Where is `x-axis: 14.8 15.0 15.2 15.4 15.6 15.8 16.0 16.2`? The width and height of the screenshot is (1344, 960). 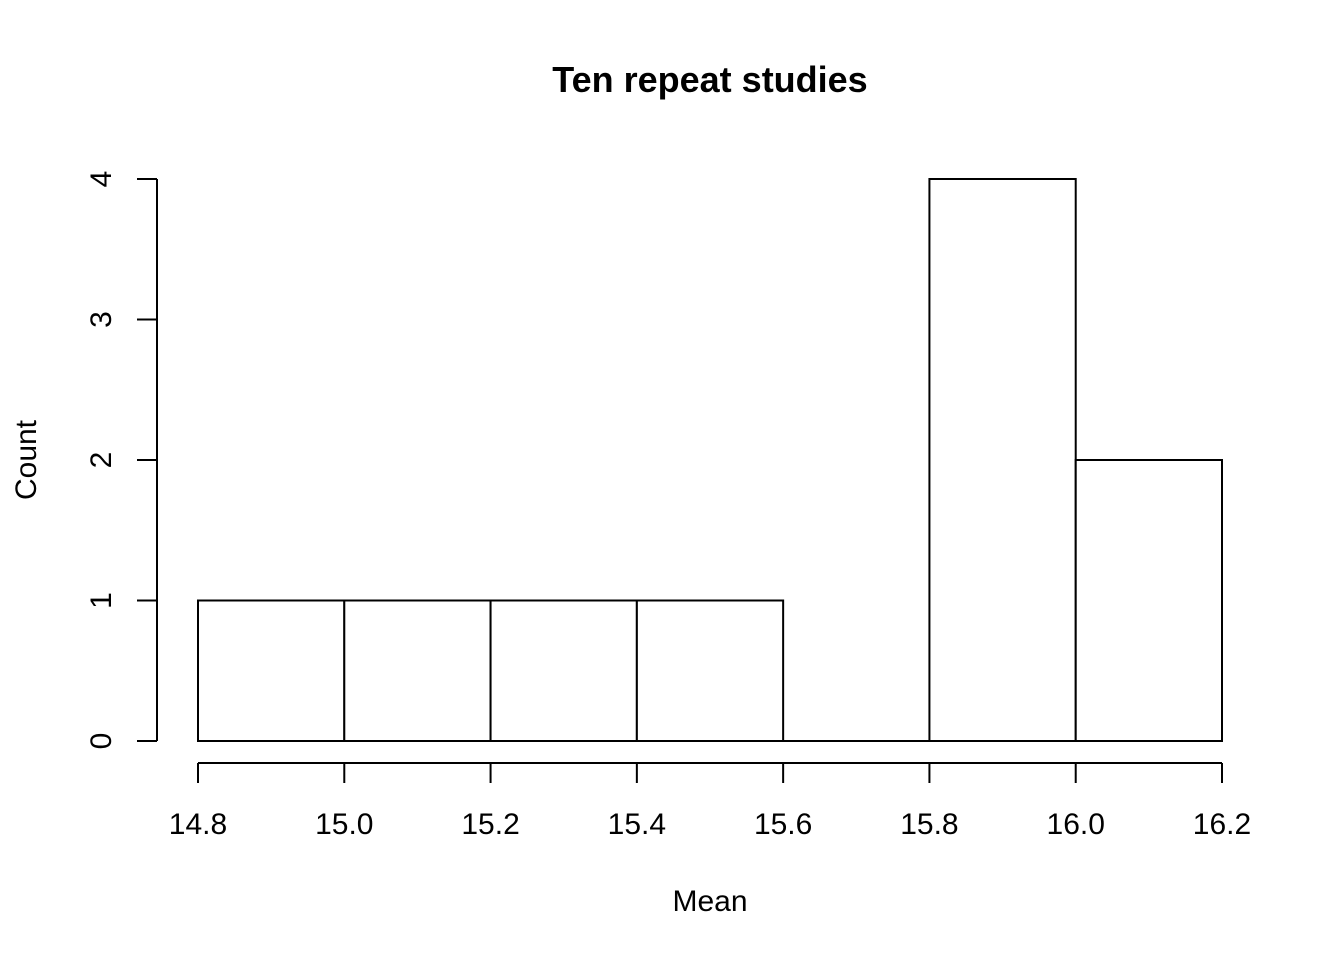 x-axis: 14.8 15.0 15.2 15.4 15.6 15.8 16.0 16.2 is located at coordinates (710, 801).